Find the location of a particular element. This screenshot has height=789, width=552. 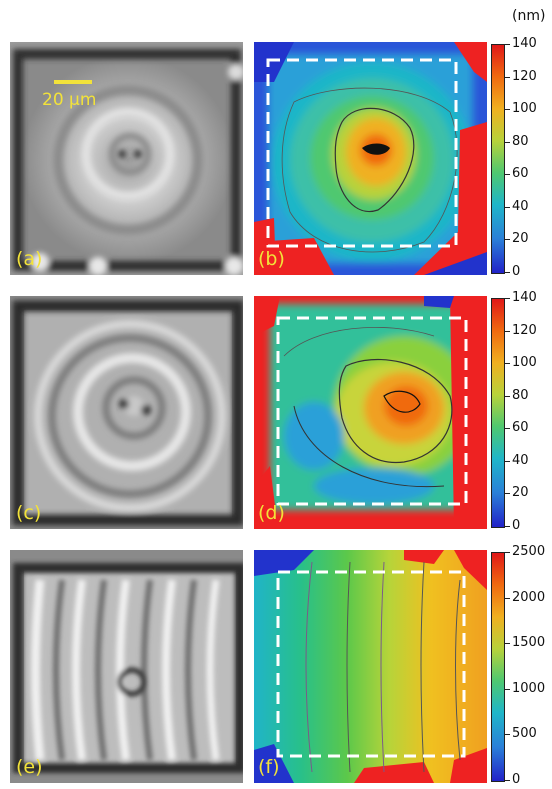

scale-bar-label: 20 µm is located at coordinates (69, 100).